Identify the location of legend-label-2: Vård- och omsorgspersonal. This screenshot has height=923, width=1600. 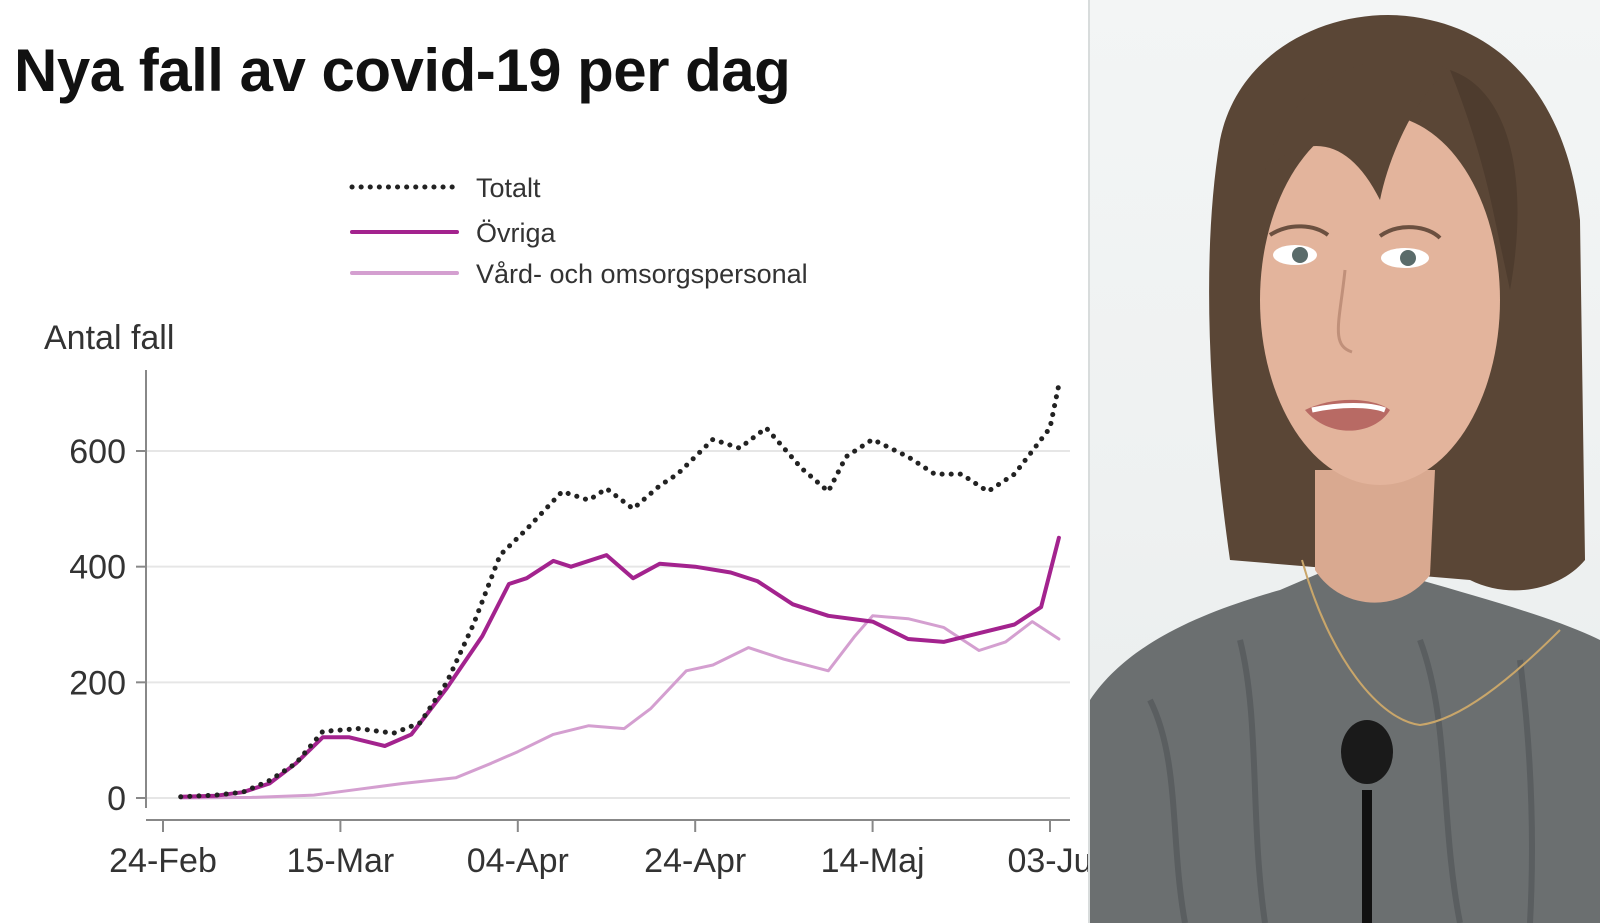
(642, 274).